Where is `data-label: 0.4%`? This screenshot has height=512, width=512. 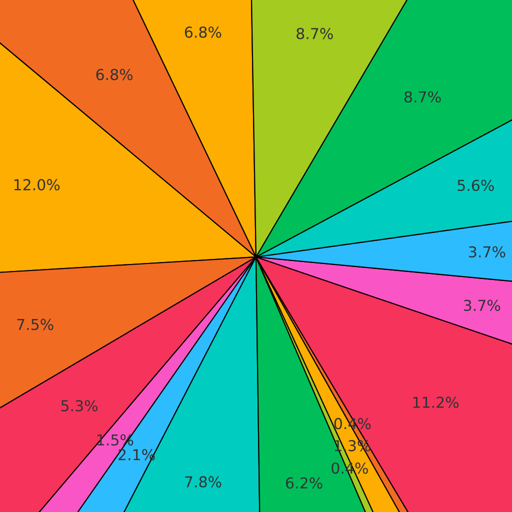
data-label: 0.4% is located at coordinates (350, 468).